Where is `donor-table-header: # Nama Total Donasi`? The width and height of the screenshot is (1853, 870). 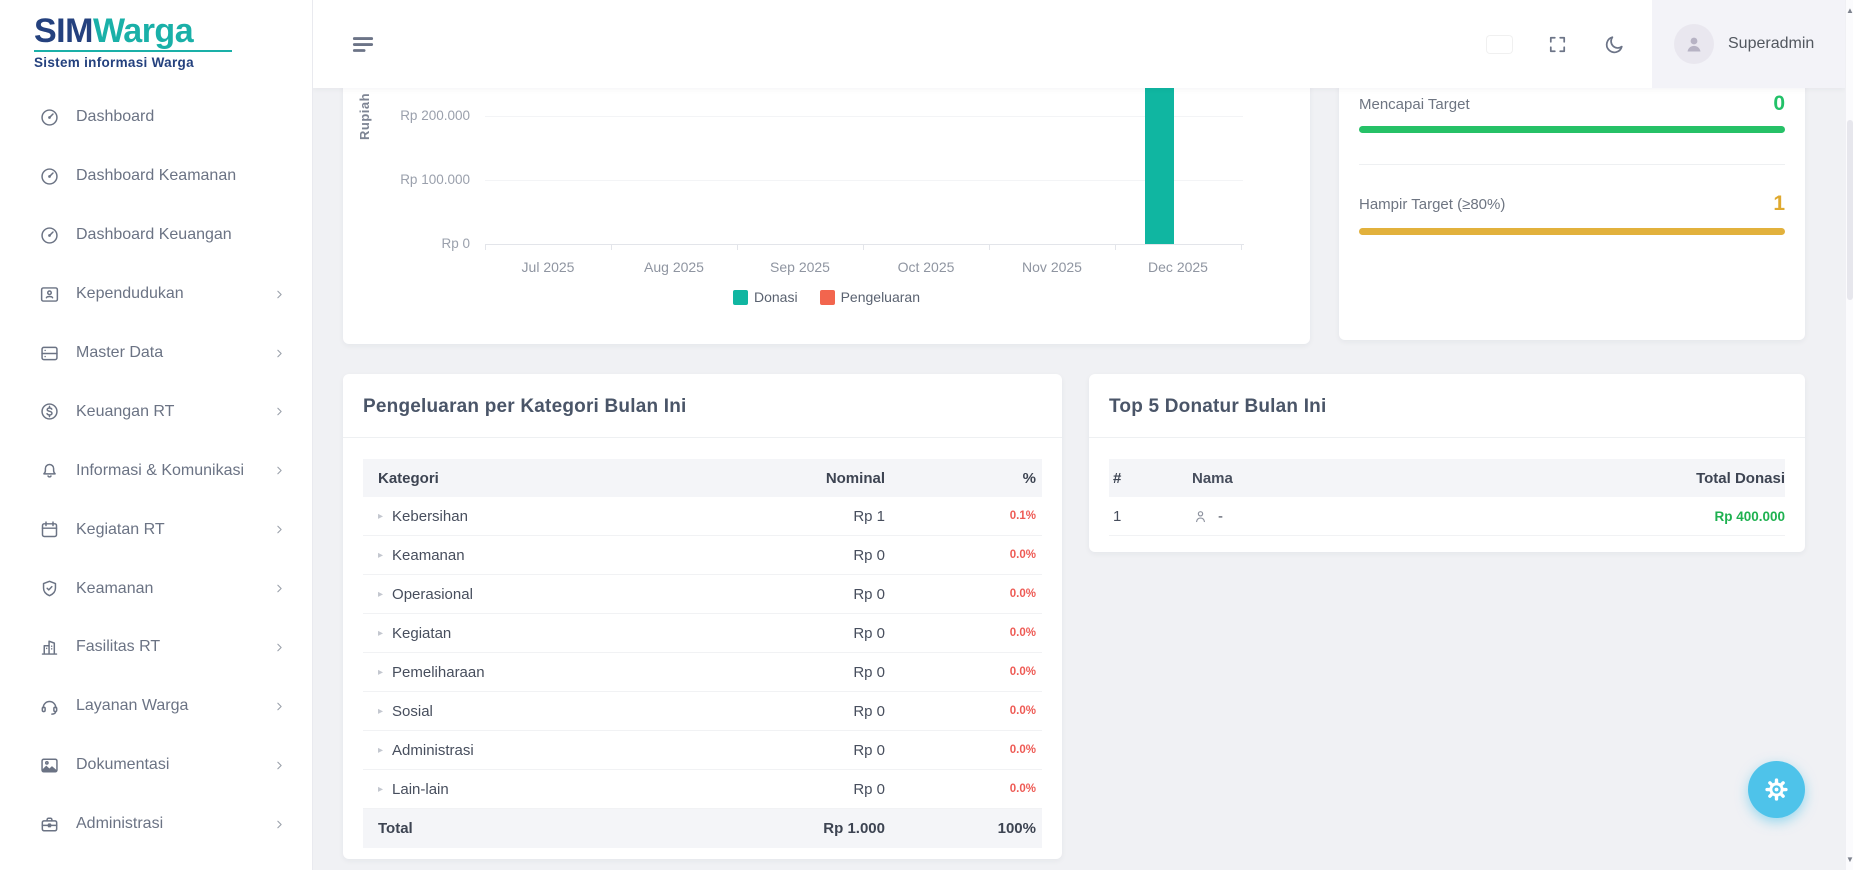 donor-table-header: # Nama Total Donasi is located at coordinates (1447, 478).